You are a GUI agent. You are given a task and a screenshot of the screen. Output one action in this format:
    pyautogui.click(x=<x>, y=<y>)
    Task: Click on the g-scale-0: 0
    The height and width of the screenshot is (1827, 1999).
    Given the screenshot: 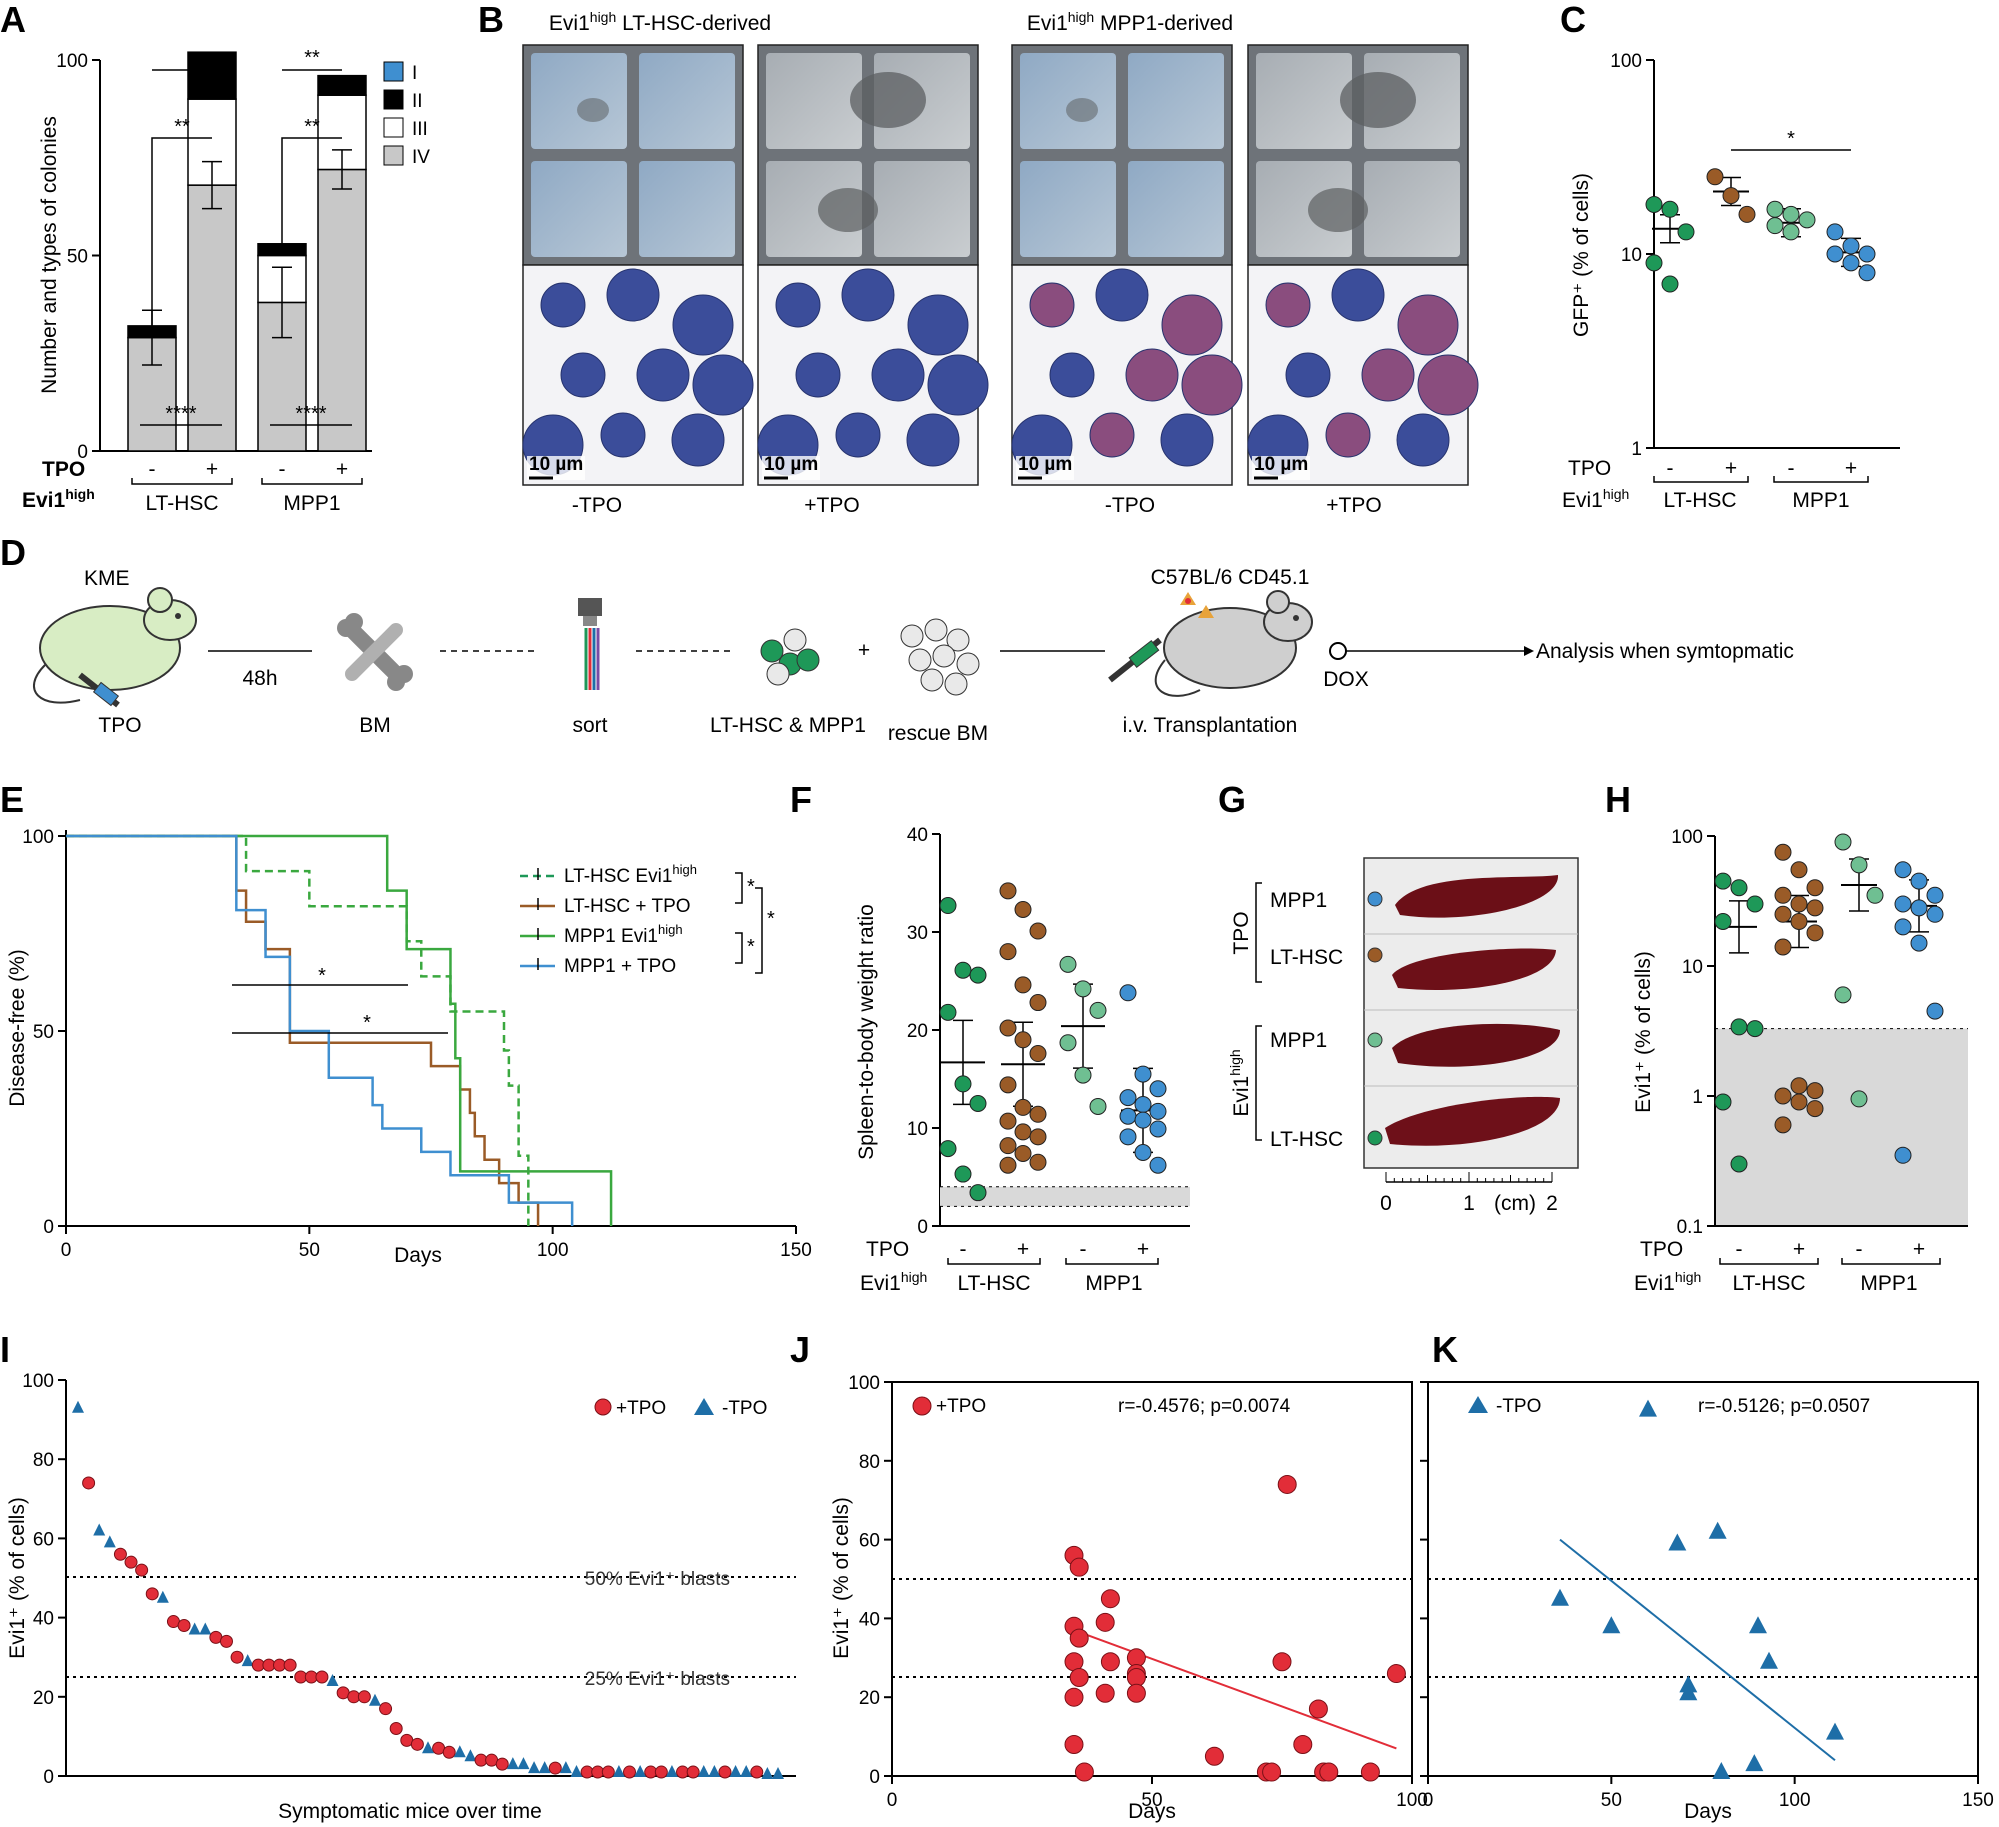 What is the action you would take?
    pyautogui.click(x=1386, y=1203)
    